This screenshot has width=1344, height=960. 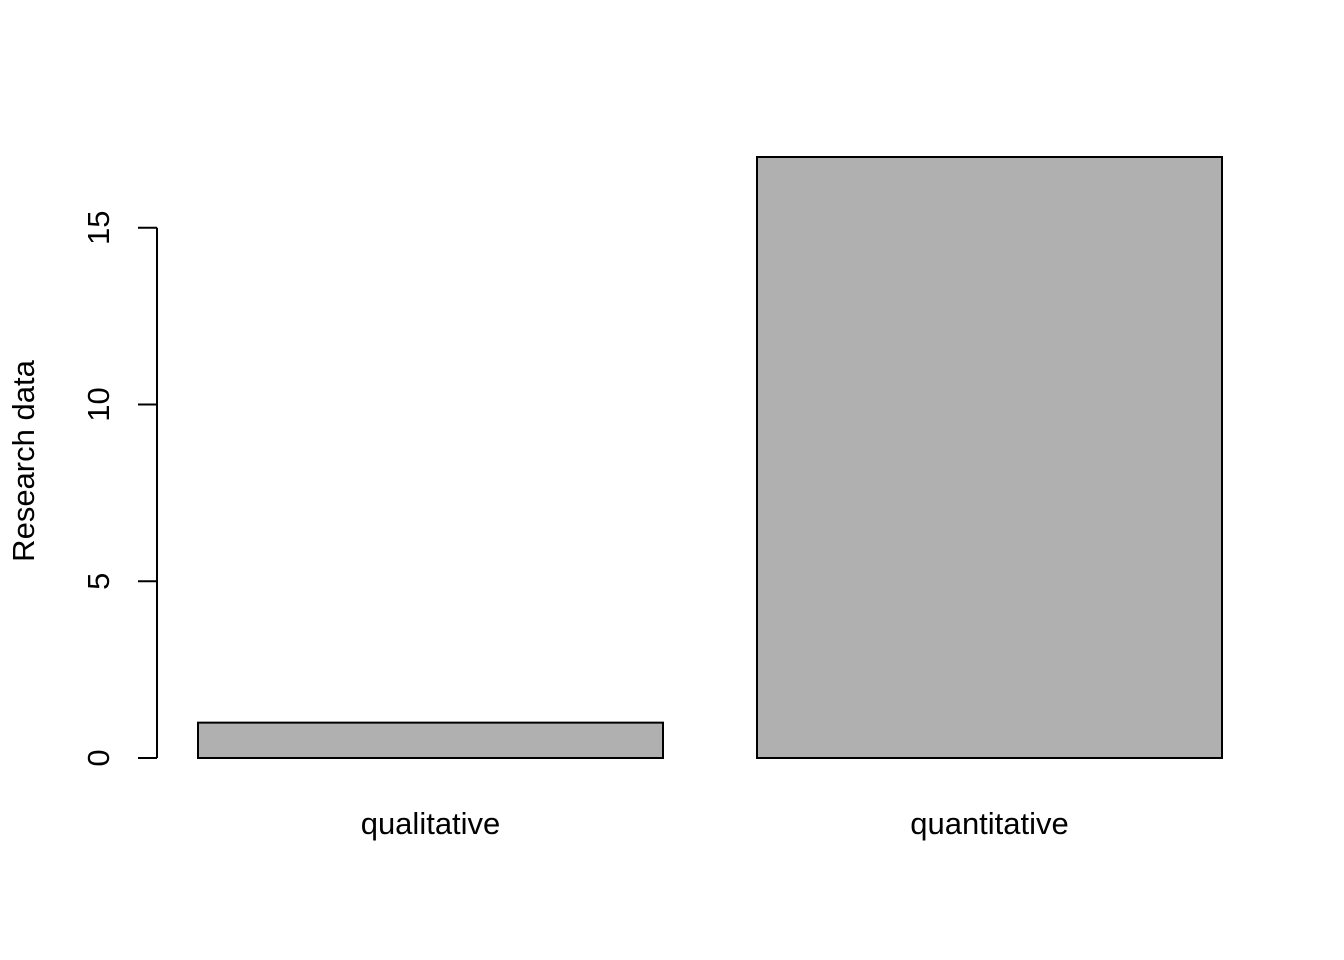 I want to click on y-tick-label: 15, so click(x=98, y=227).